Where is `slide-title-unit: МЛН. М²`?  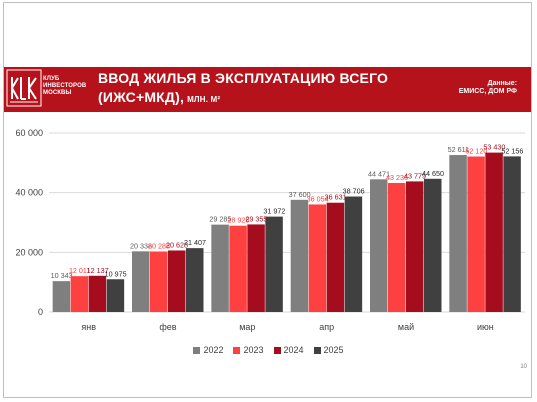 slide-title-unit: МЛН. М² is located at coordinates (204, 99).